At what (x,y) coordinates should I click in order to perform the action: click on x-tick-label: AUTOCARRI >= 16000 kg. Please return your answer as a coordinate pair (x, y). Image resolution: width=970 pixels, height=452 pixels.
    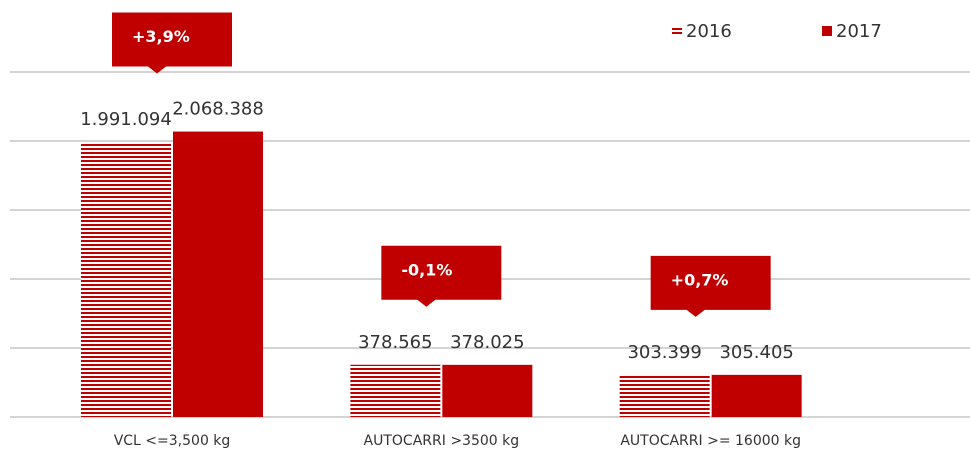
    Looking at the image, I should click on (710, 441).